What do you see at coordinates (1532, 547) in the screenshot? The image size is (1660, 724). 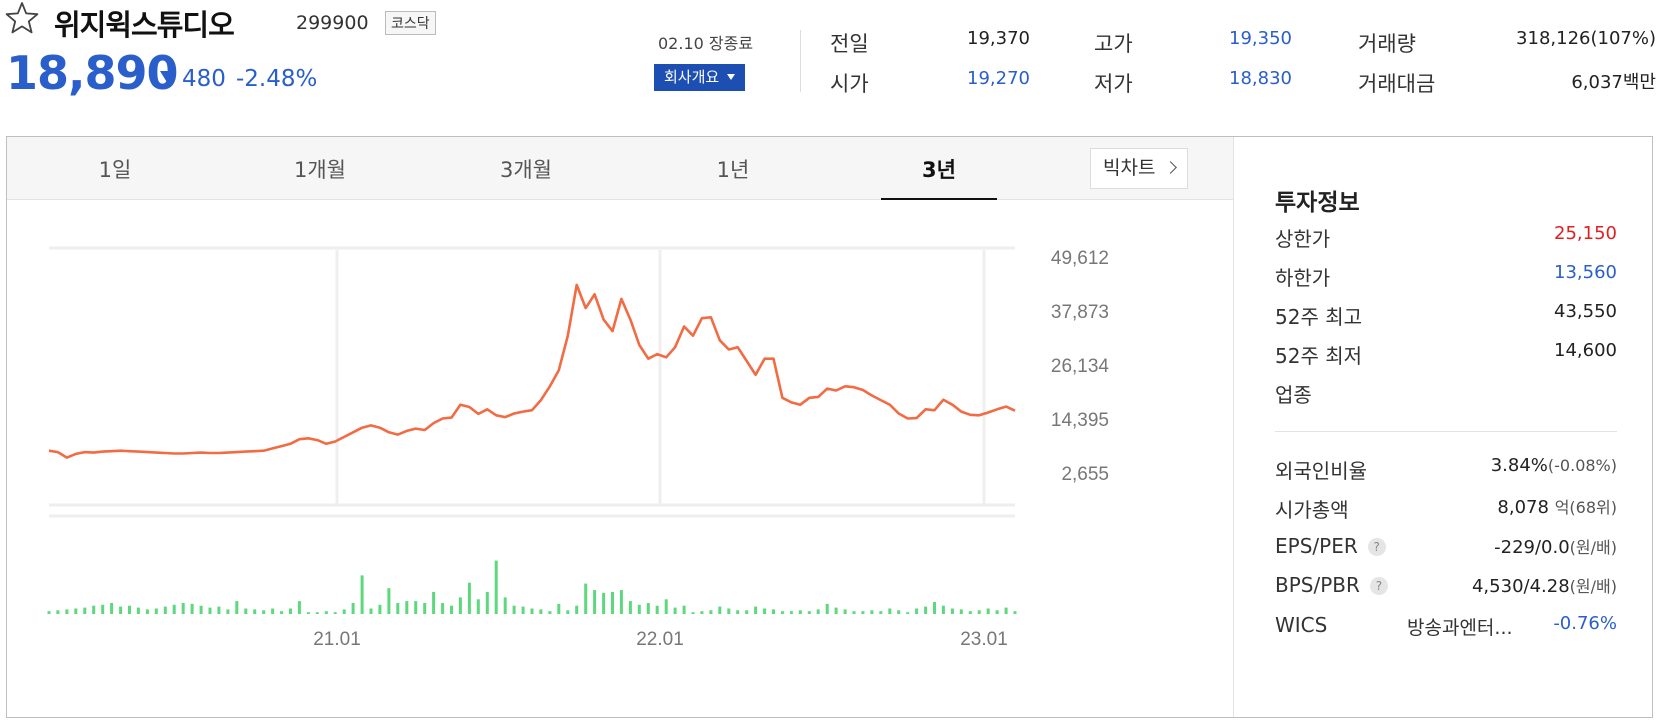 I see `eps-per: -229/0.0` at bounding box center [1532, 547].